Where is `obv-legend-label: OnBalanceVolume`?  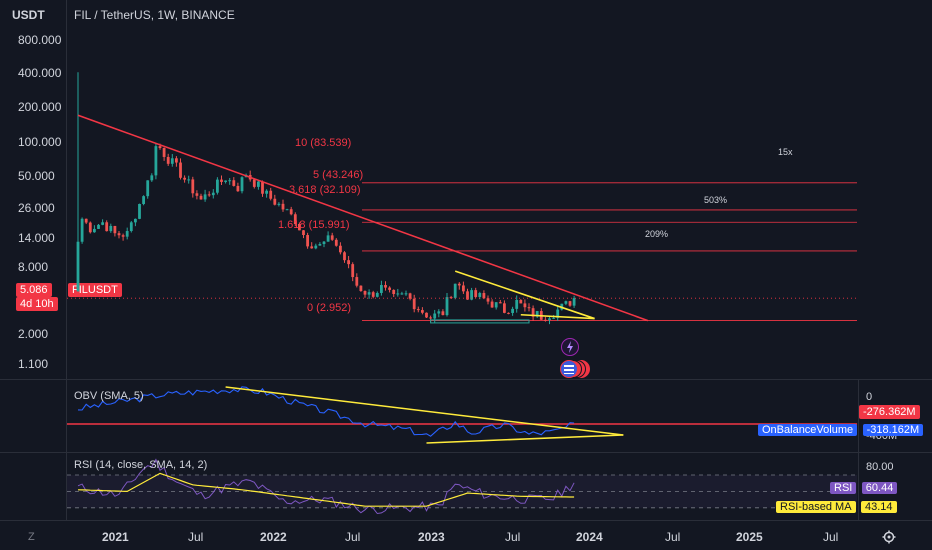 obv-legend-label: OnBalanceVolume is located at coordinates (808, 430).